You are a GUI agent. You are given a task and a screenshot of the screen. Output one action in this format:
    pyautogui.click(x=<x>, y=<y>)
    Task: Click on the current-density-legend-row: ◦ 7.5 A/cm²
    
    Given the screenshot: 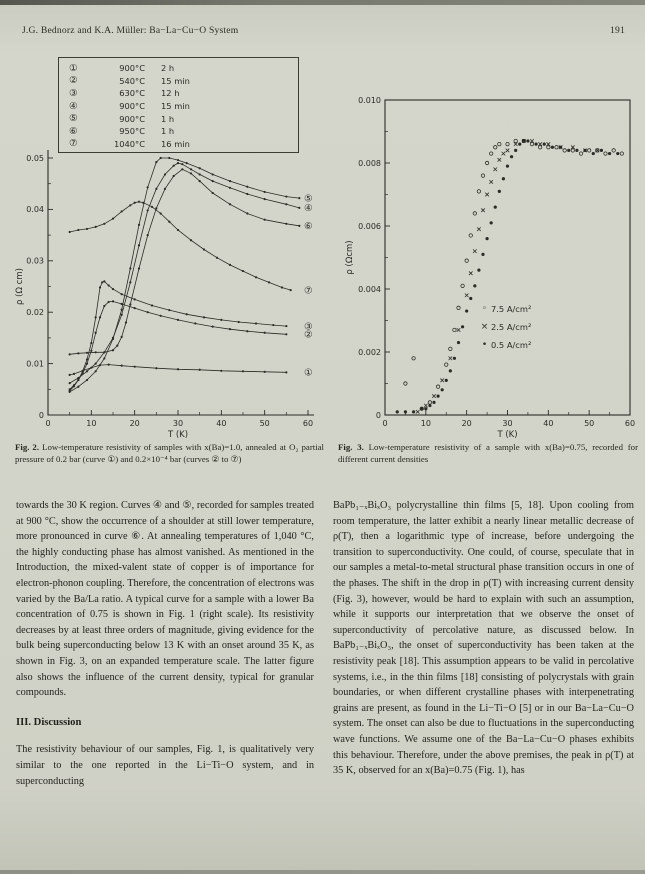 What is the action you would take?
    pyautogui.click(x=504, y=309)
    